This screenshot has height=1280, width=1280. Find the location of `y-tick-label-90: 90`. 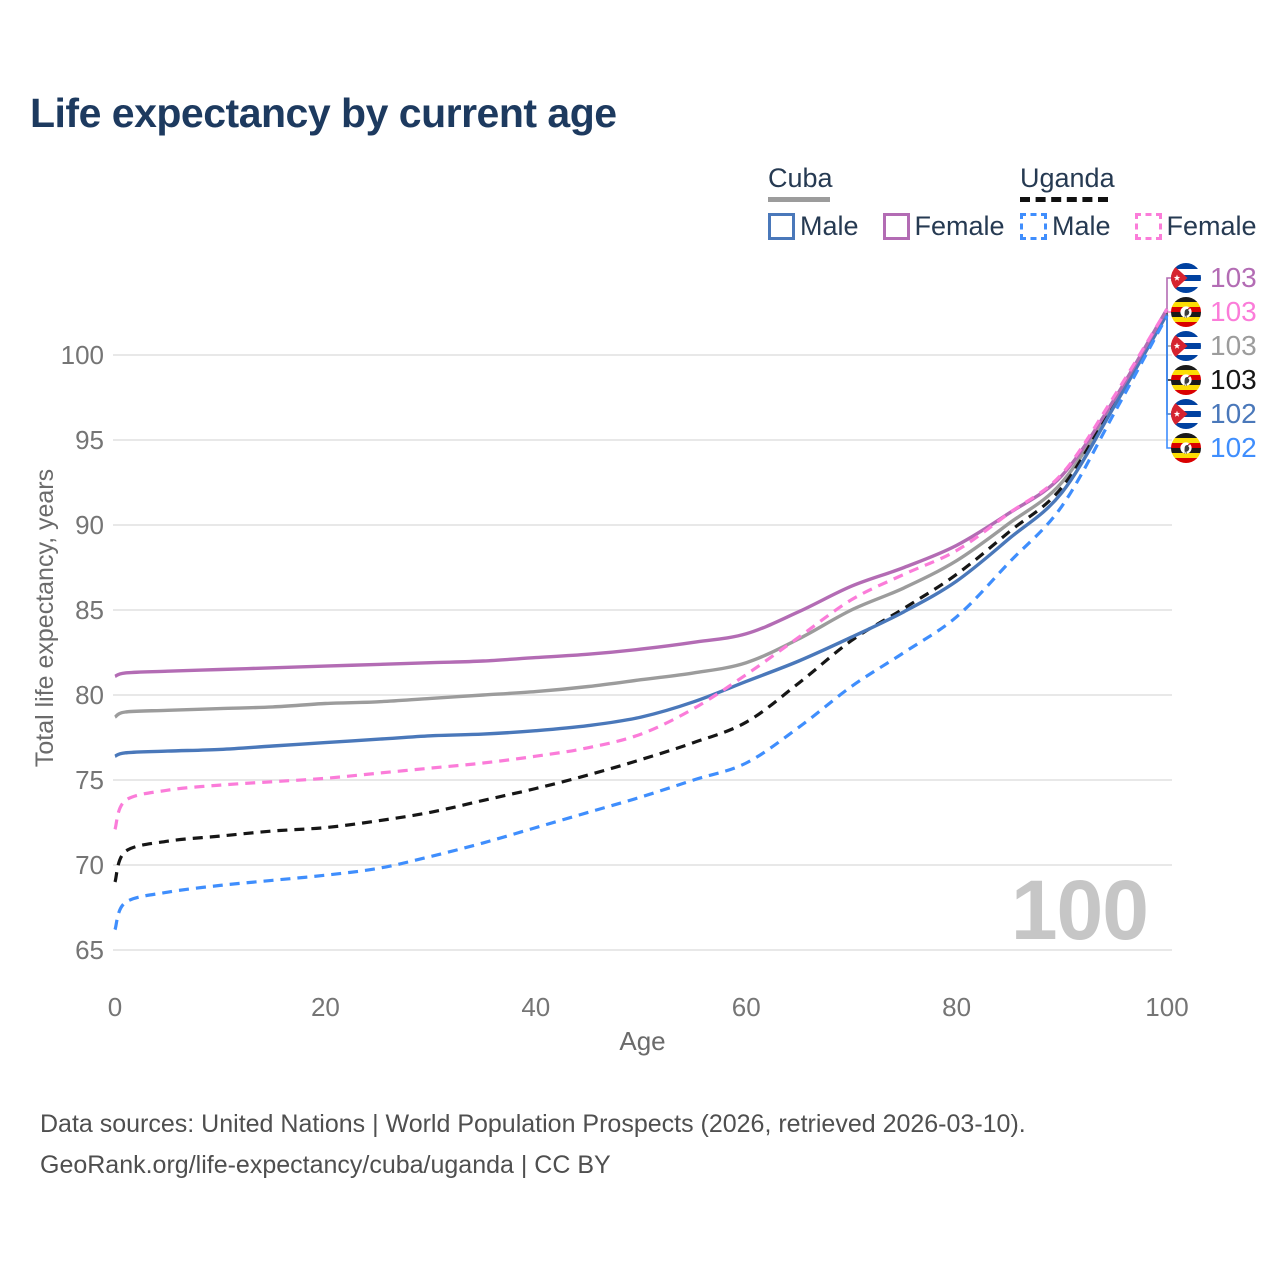

y-tick-label-90: 90 is located at coordinates (89, 525).